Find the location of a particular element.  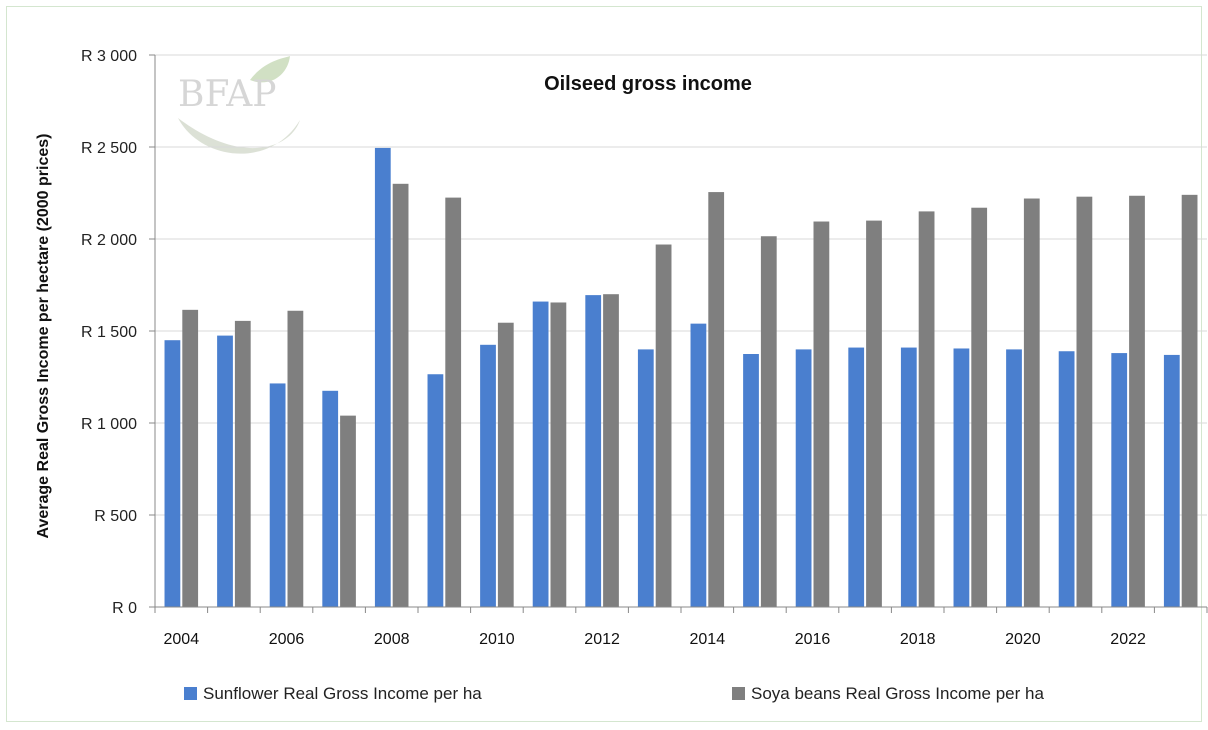

soya-bar-2019 is located at coordinates (979, 407).